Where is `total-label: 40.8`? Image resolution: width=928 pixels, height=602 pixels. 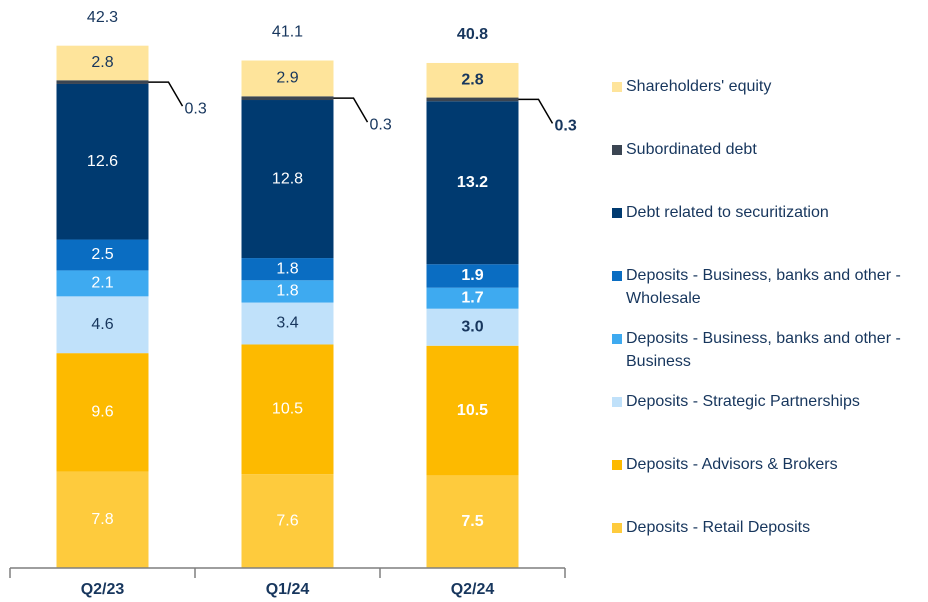
total-label: 40.8 is located at coordinates (472, 34).